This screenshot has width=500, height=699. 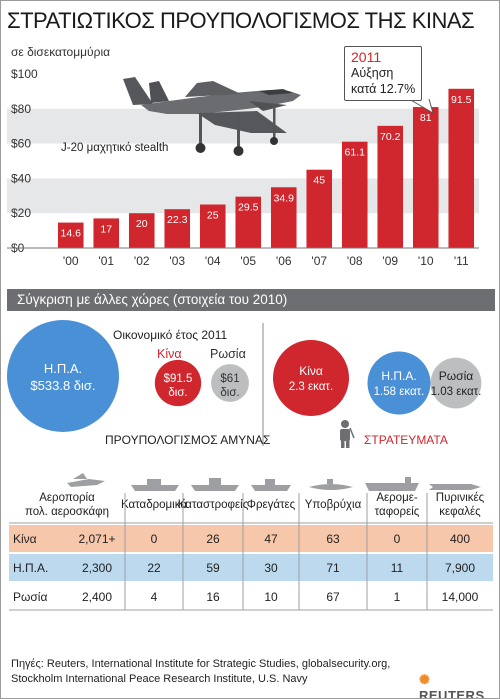 What do you see at coordinates (426, 261) in the screenshot?
I see `x-tick-label: '10` at bounding box center [426, 261].